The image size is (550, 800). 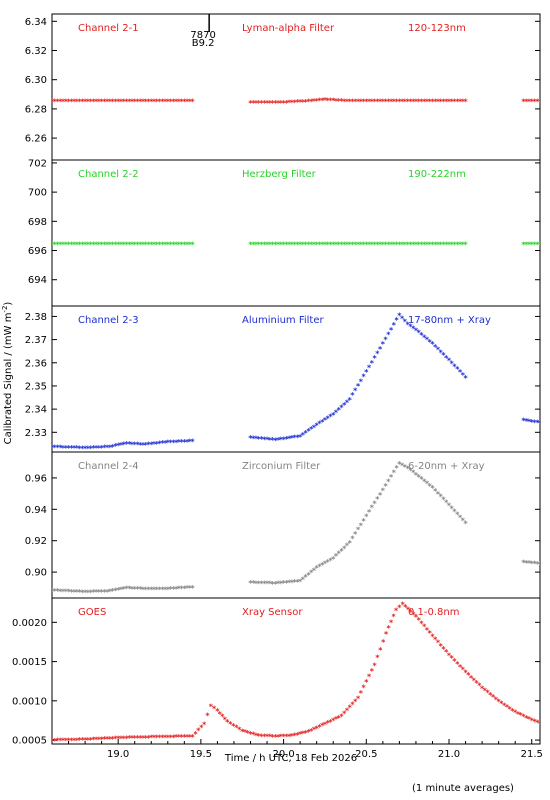 I want to click on event-marker: 7870 B9.2, so click(x=203, y=31).